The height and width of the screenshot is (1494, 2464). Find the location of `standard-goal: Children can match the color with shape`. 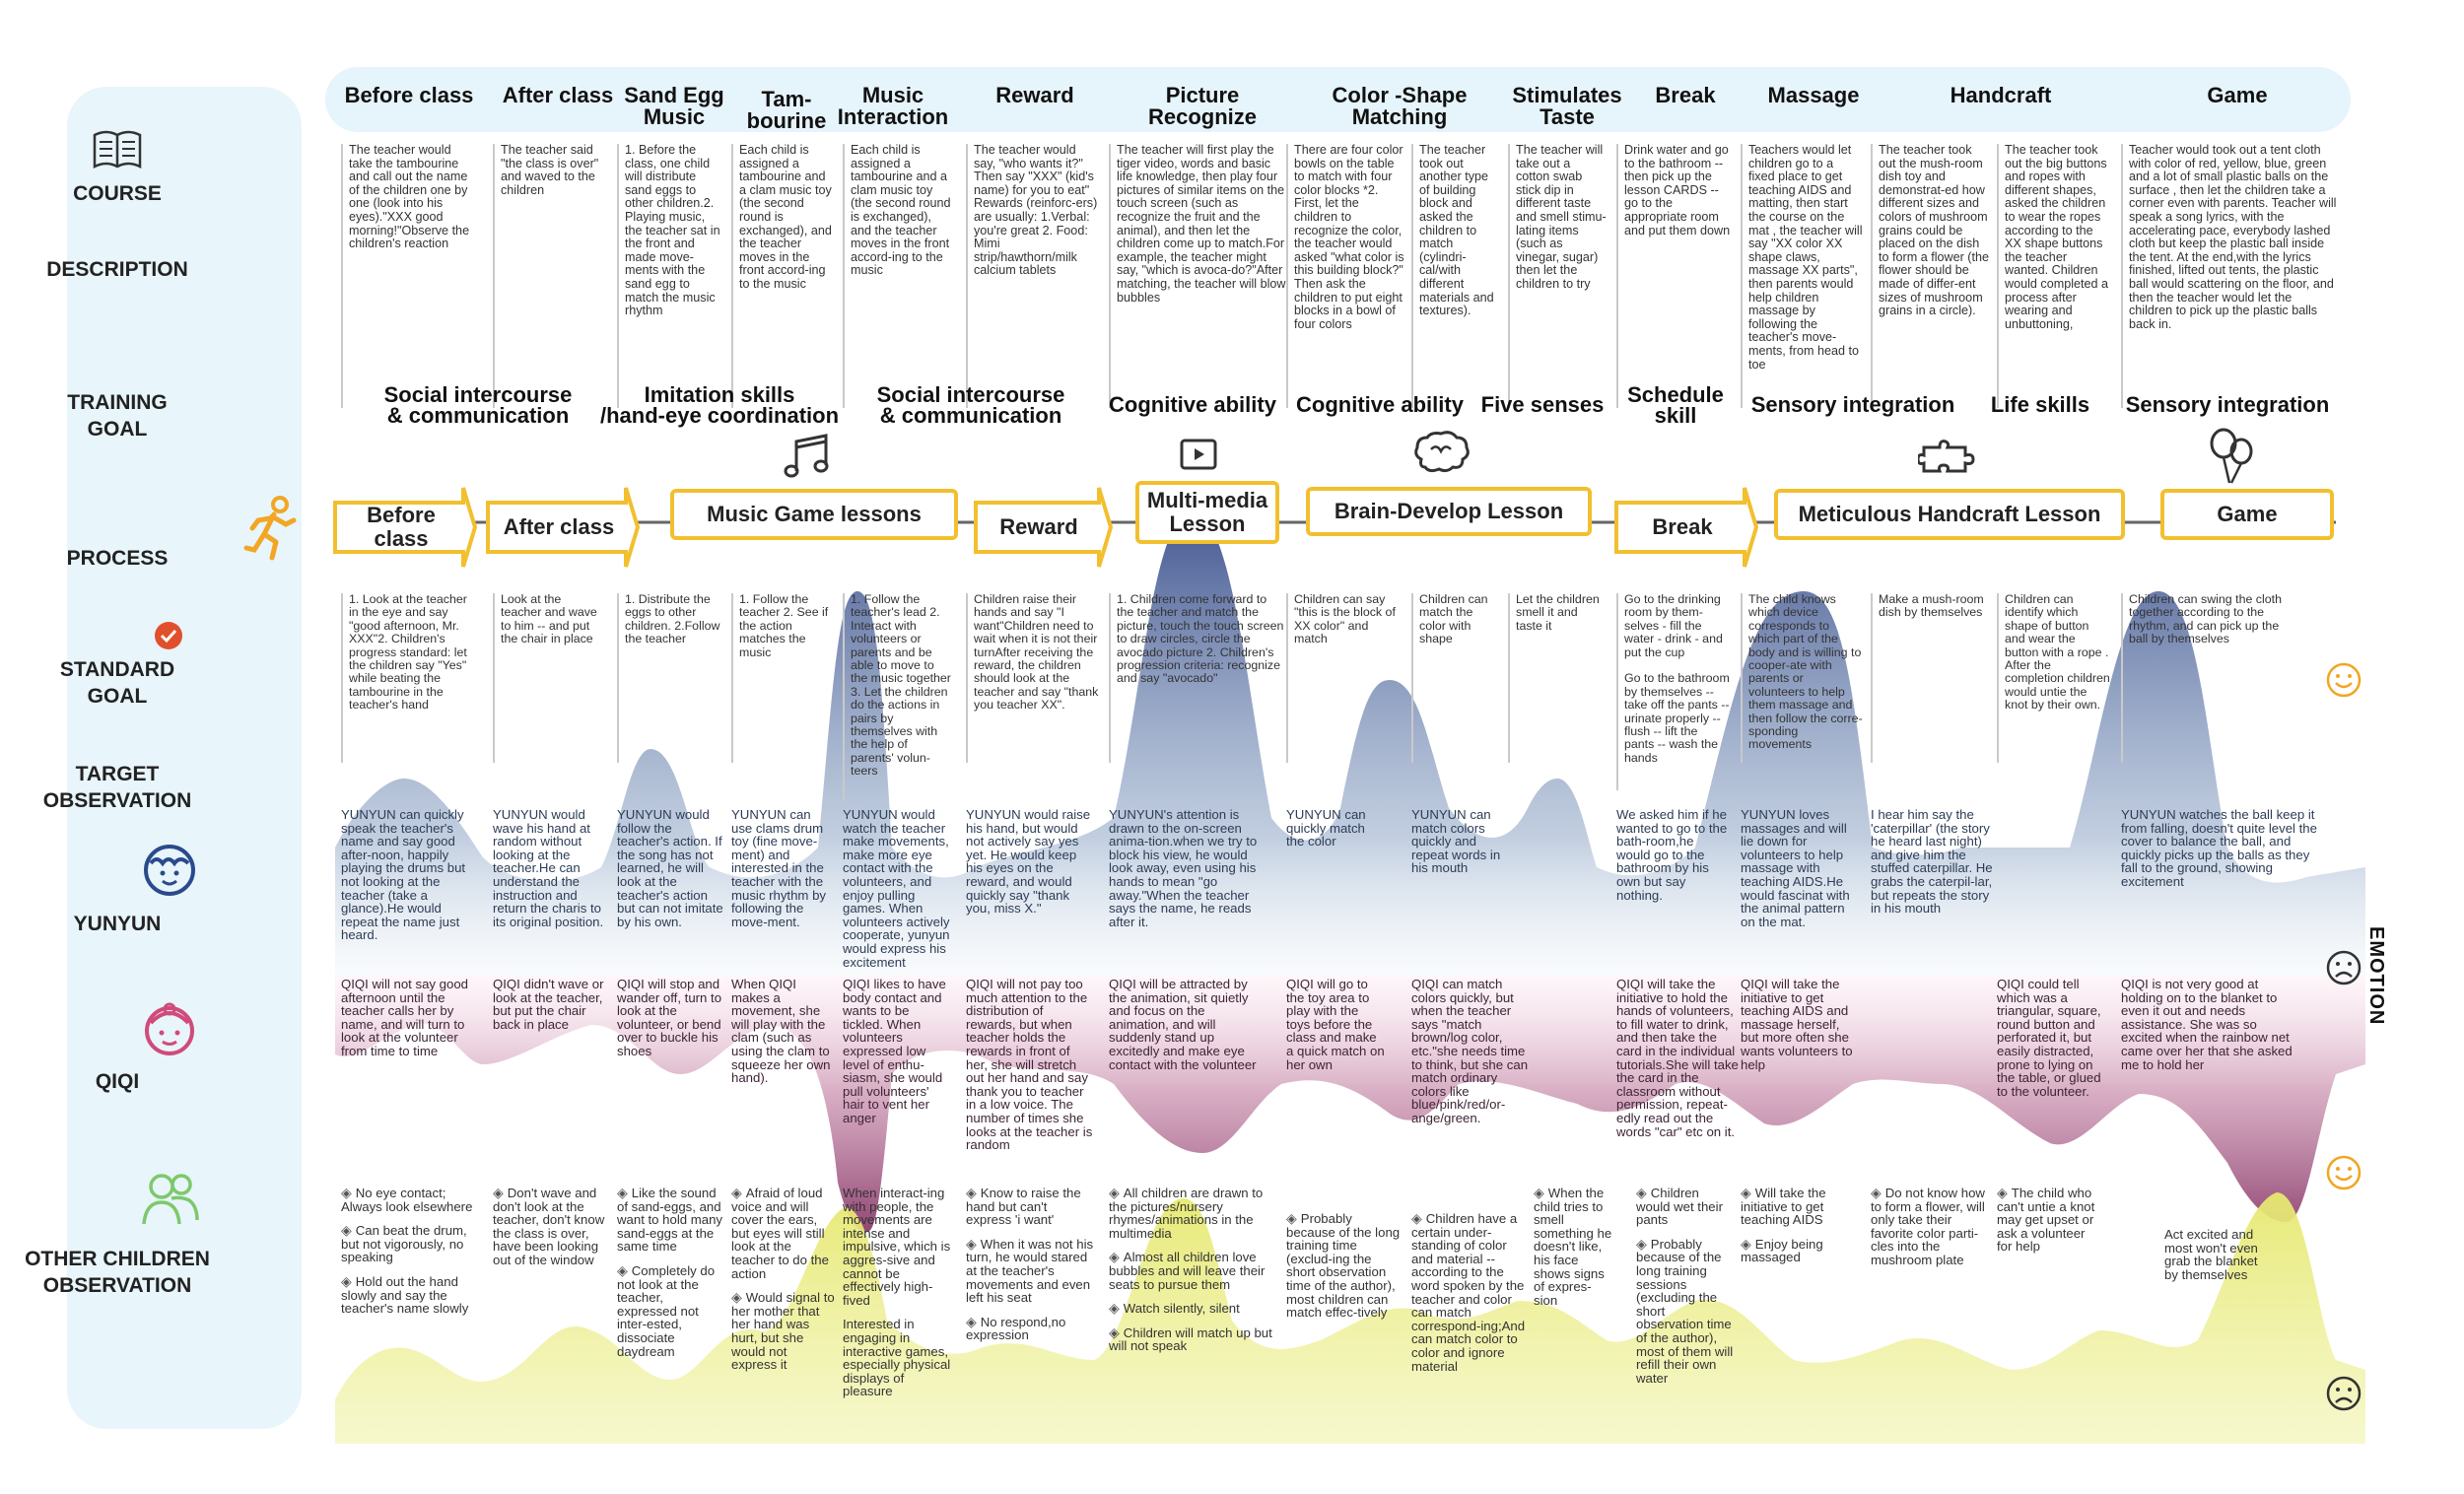

standard-goal: Children can match the color with shape is located at coordinates (1456, 678).